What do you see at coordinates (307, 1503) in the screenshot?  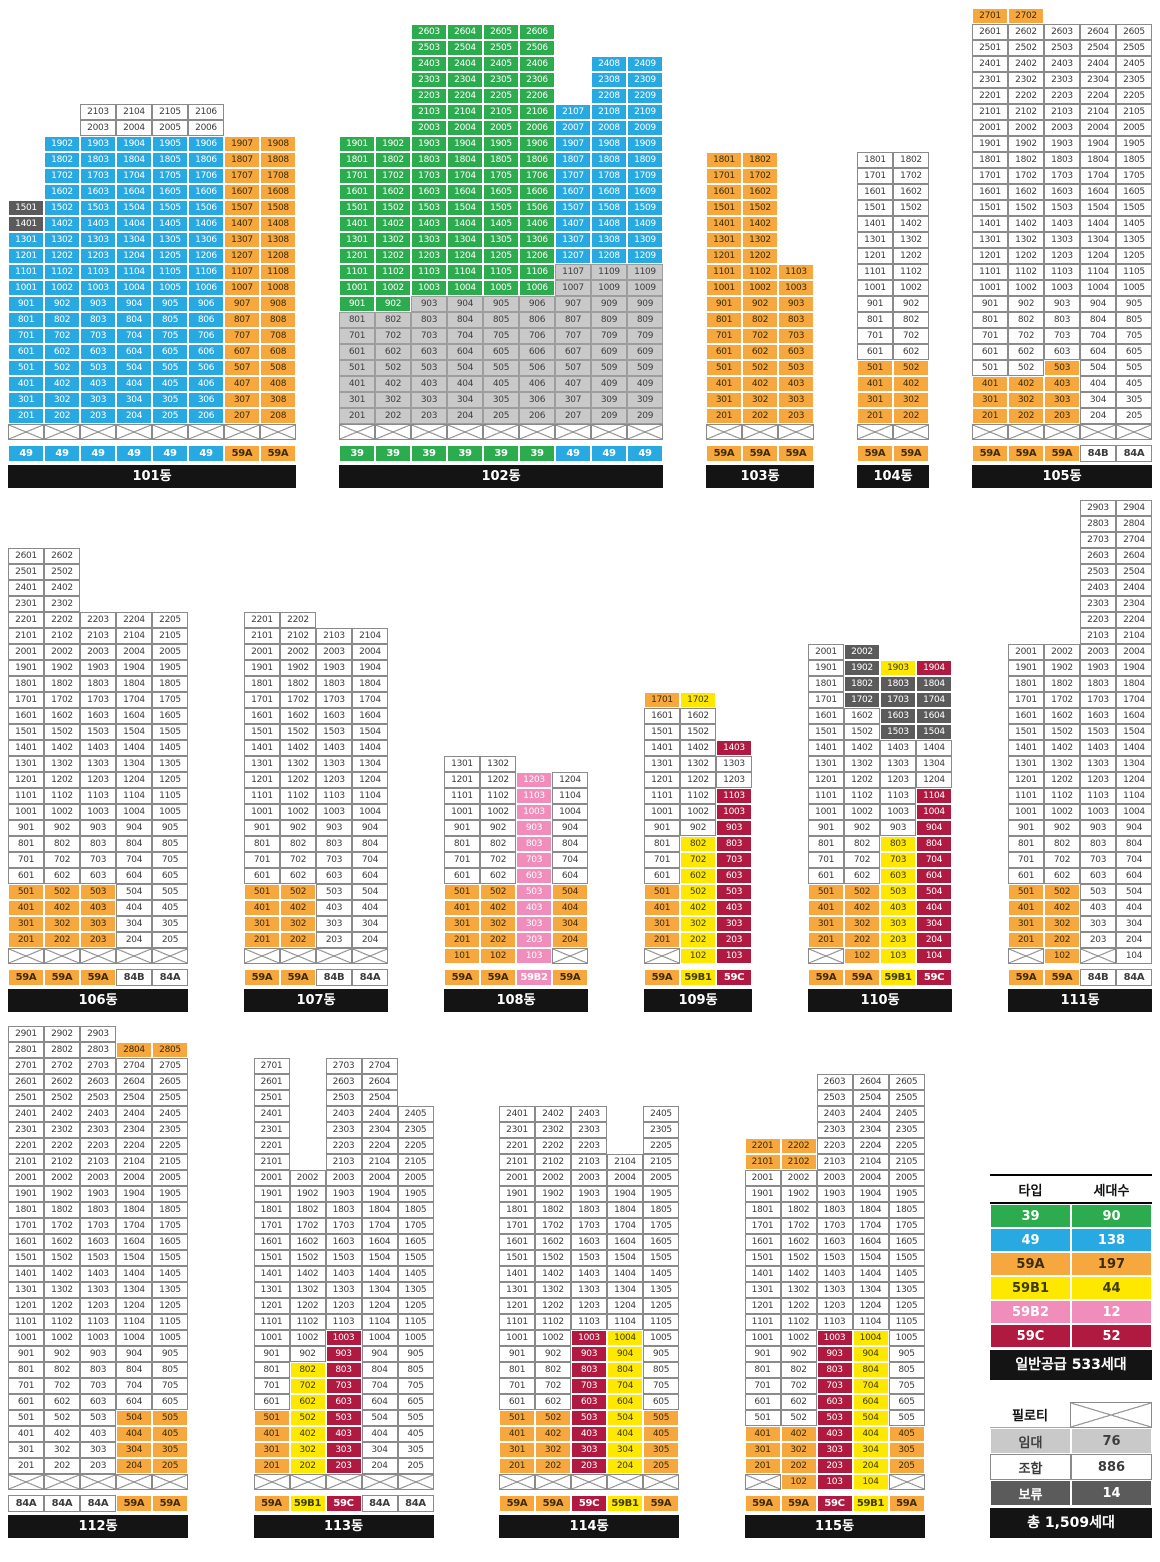 I see `type-cell: 59B1` at bounding box center [307, 1503].